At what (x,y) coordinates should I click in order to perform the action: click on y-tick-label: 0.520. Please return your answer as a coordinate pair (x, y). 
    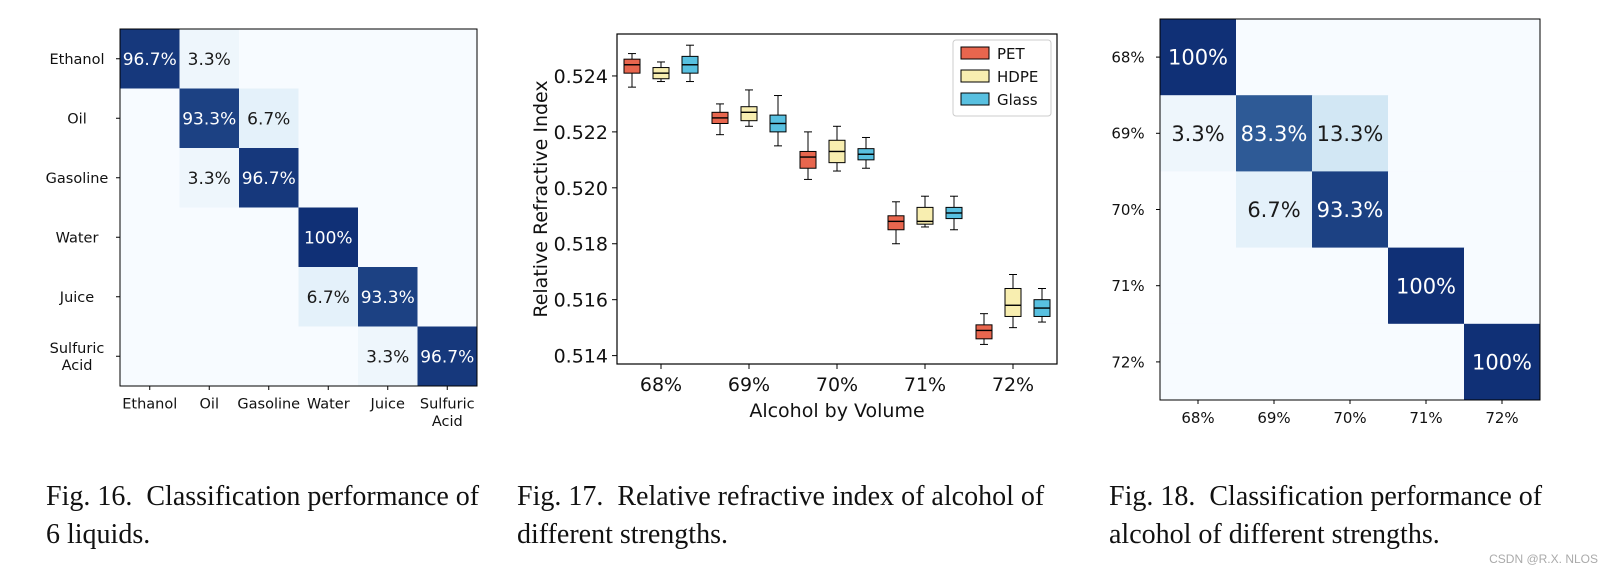
    Looking at the image, I should click on (581, 189).